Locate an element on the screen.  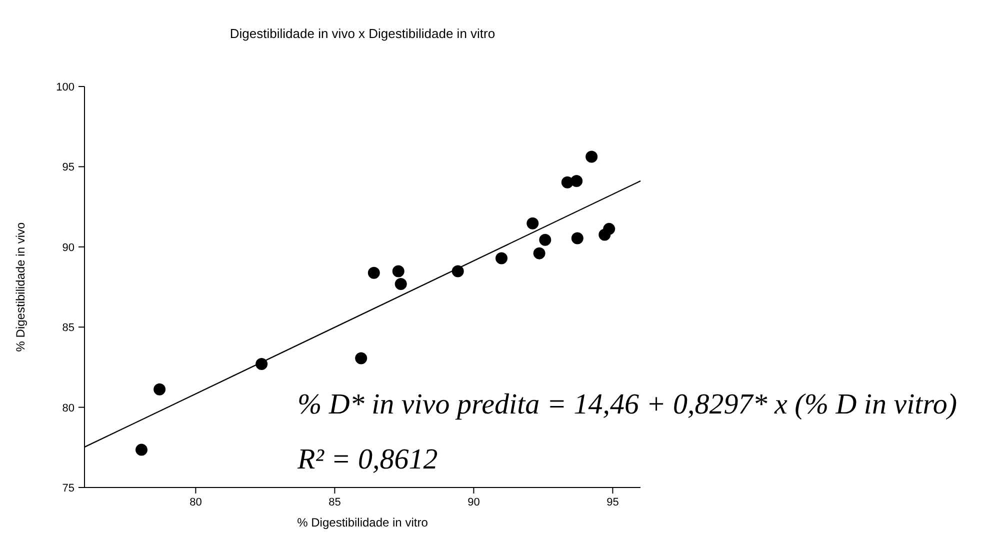
x-tick-label: 90 is located at coordinates (474, 502).